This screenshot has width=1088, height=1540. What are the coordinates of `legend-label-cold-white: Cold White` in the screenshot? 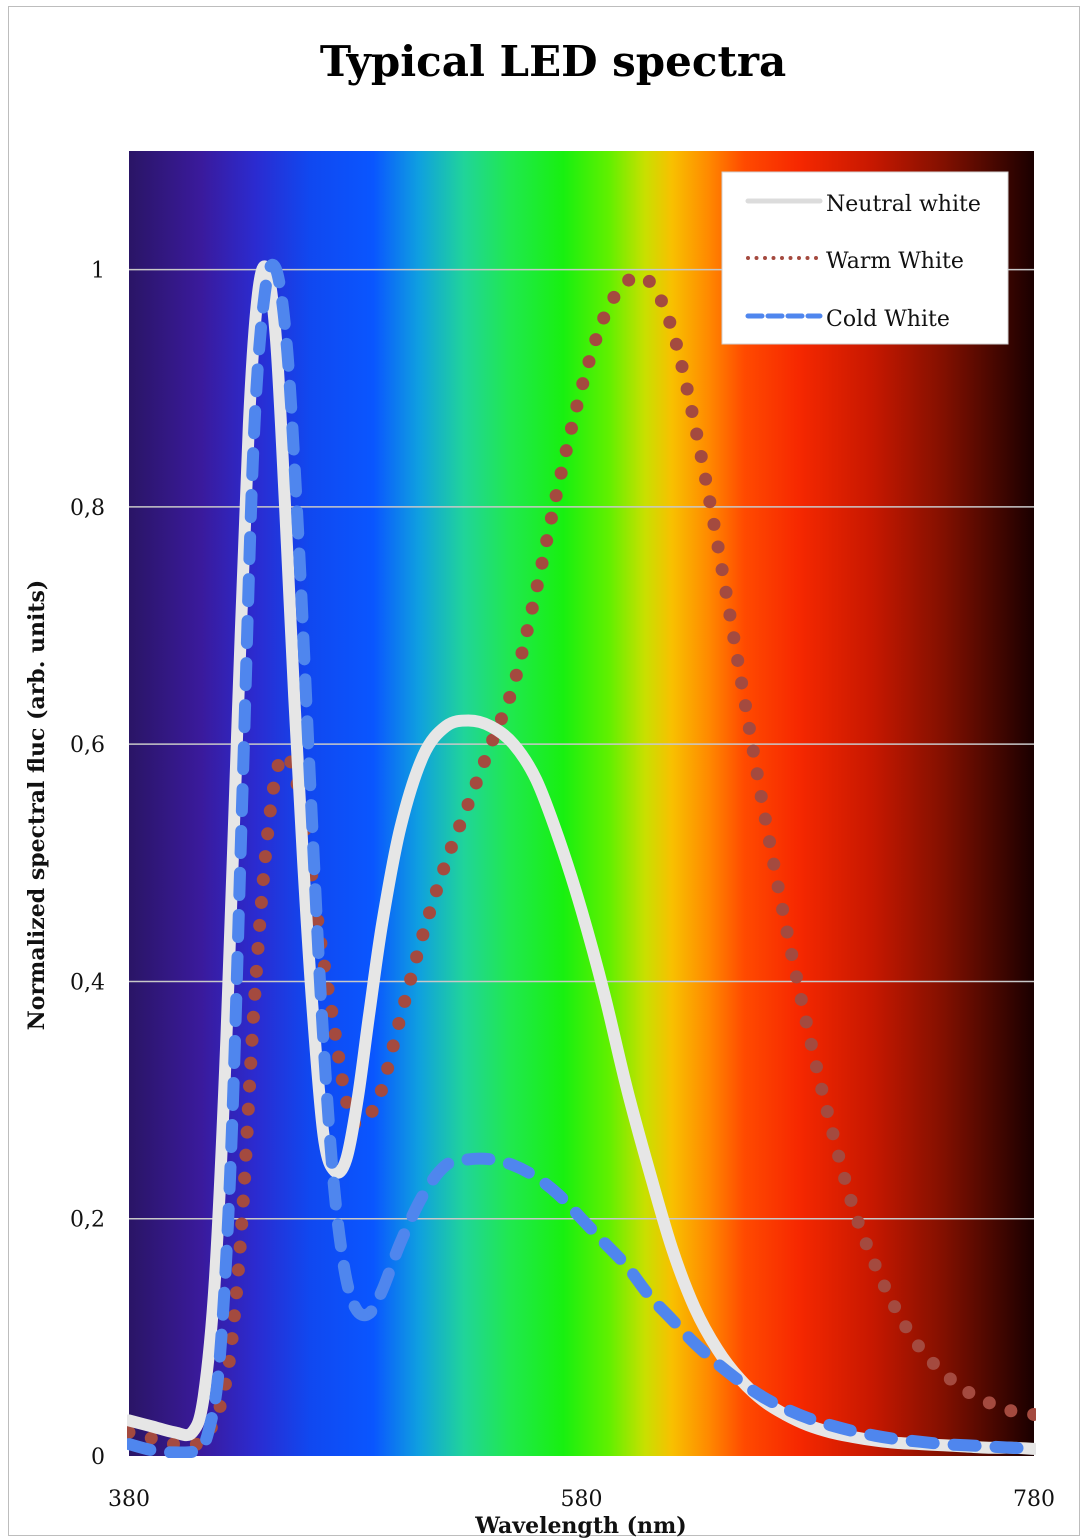 It's located at (888, 319).